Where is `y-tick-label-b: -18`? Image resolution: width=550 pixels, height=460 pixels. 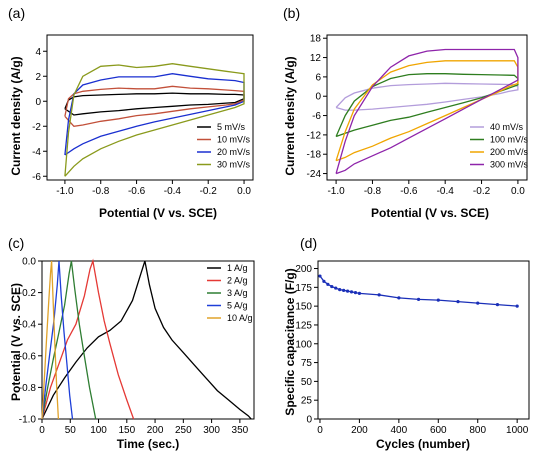 y-tick-label-b: -18 is located at coordinates (314, 155).